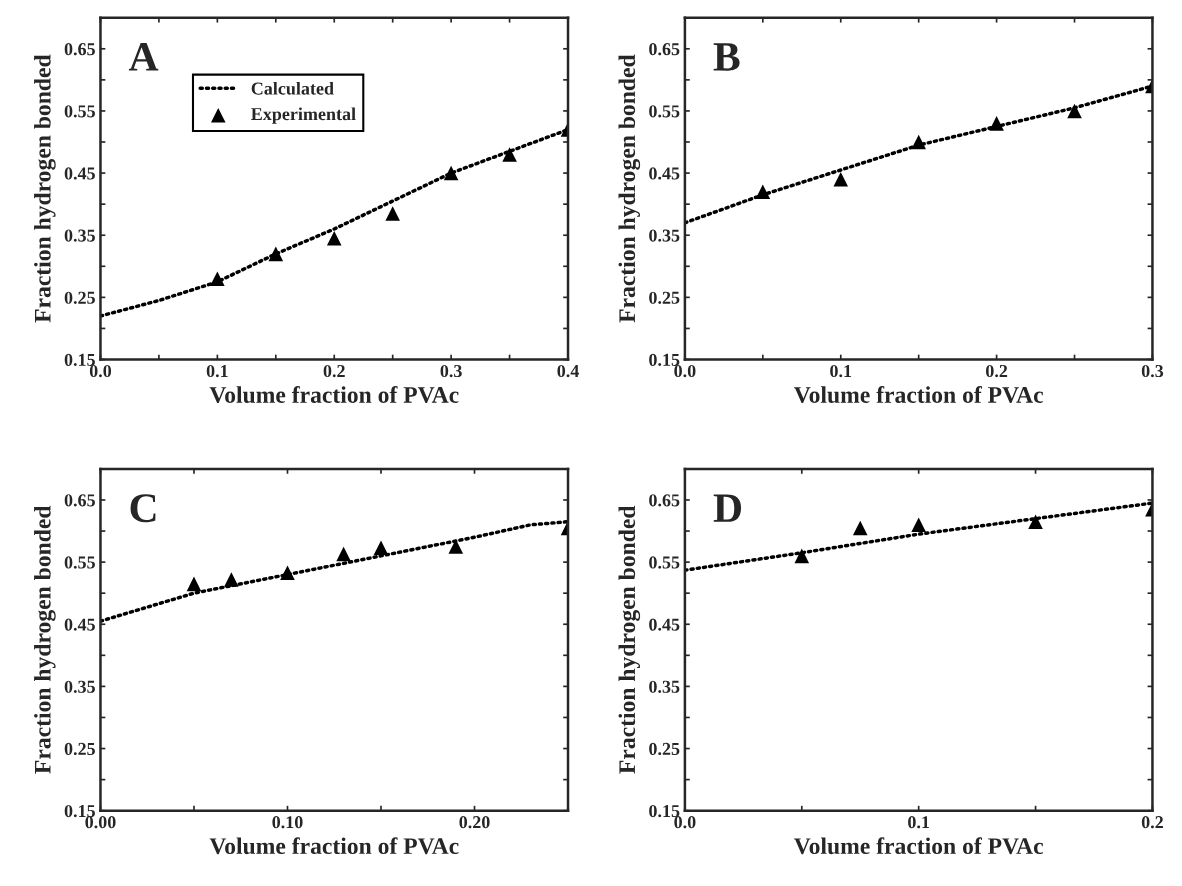 The height and width of the screenshot is (886, 1182). What do you see at coordinates (143, 508) in the screenshot?
I see `annotation: C` at bounding box center [143, 508].